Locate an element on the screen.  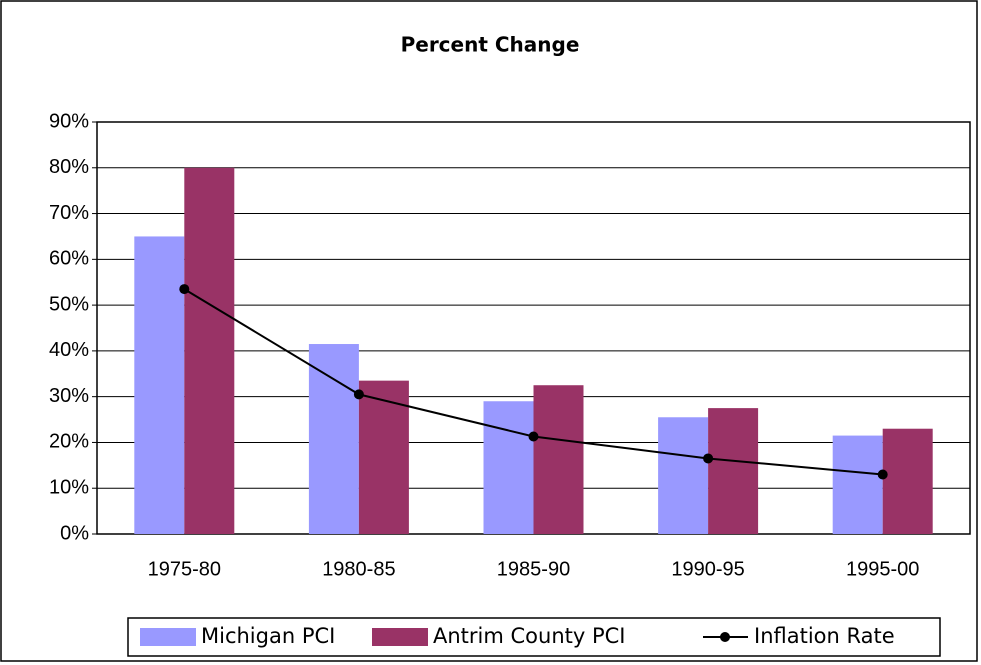
y-tick-label: 20% is located at coordinates (69, 442).